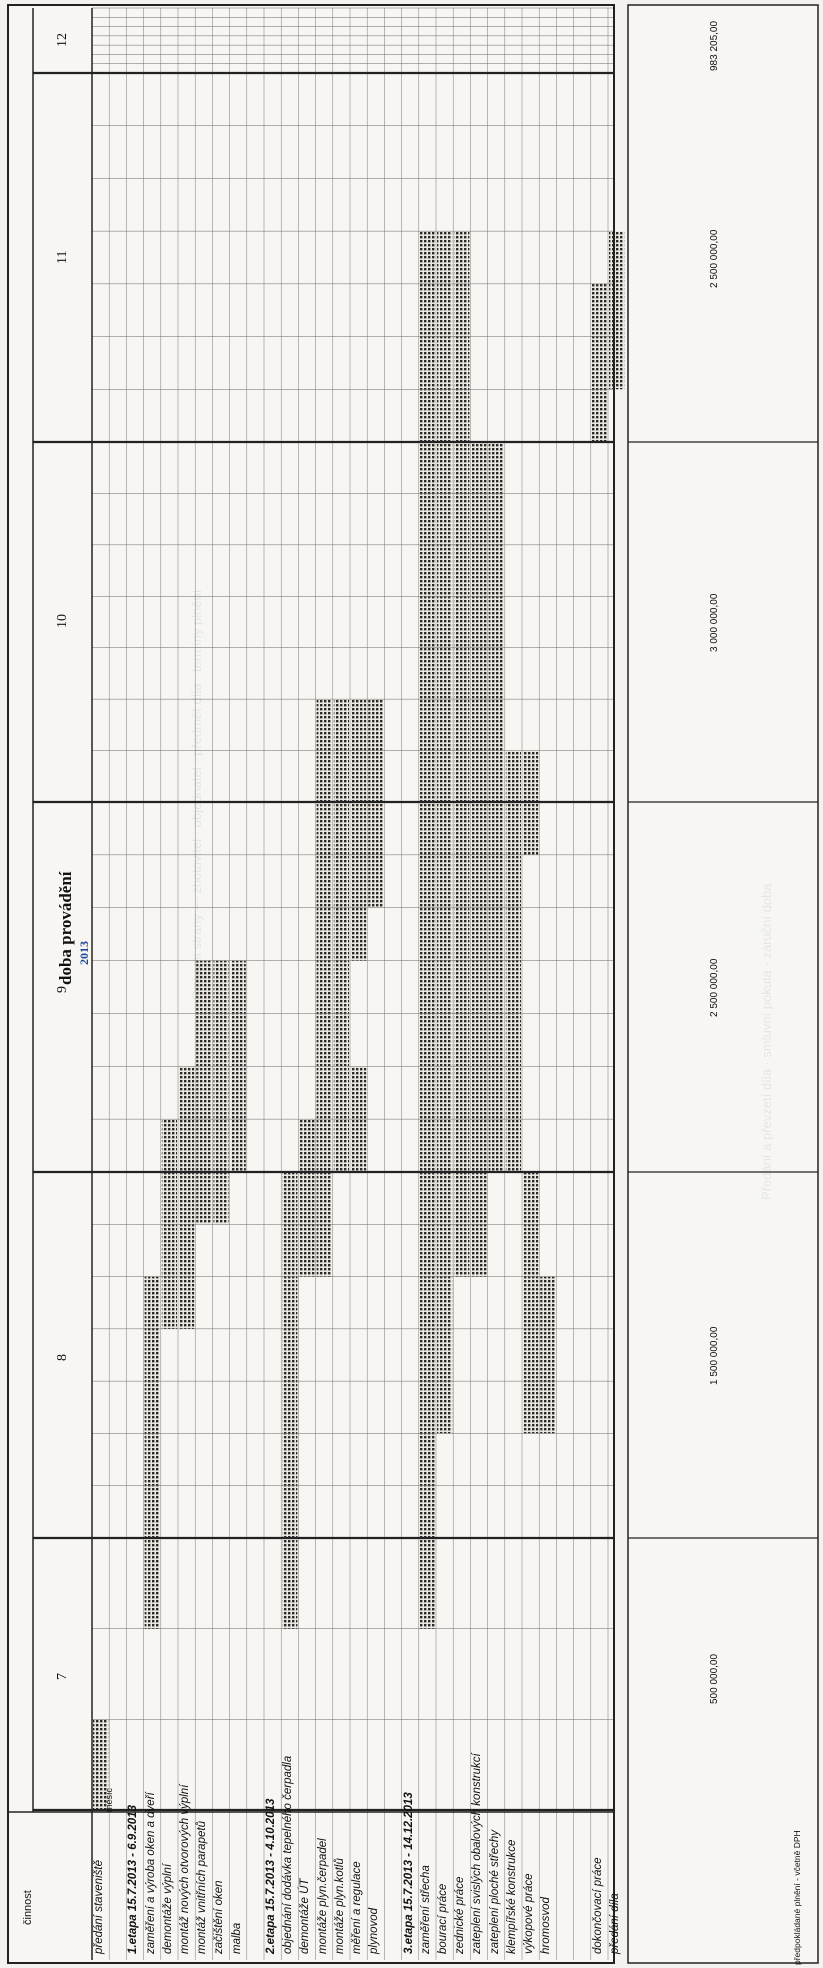 This screenshot has height=1968, width=823. What do you see at coordinates (511, 1896) in the screenshot?
I see `task-label: klempířské konstrukce` at bounding box center [511, 1896].